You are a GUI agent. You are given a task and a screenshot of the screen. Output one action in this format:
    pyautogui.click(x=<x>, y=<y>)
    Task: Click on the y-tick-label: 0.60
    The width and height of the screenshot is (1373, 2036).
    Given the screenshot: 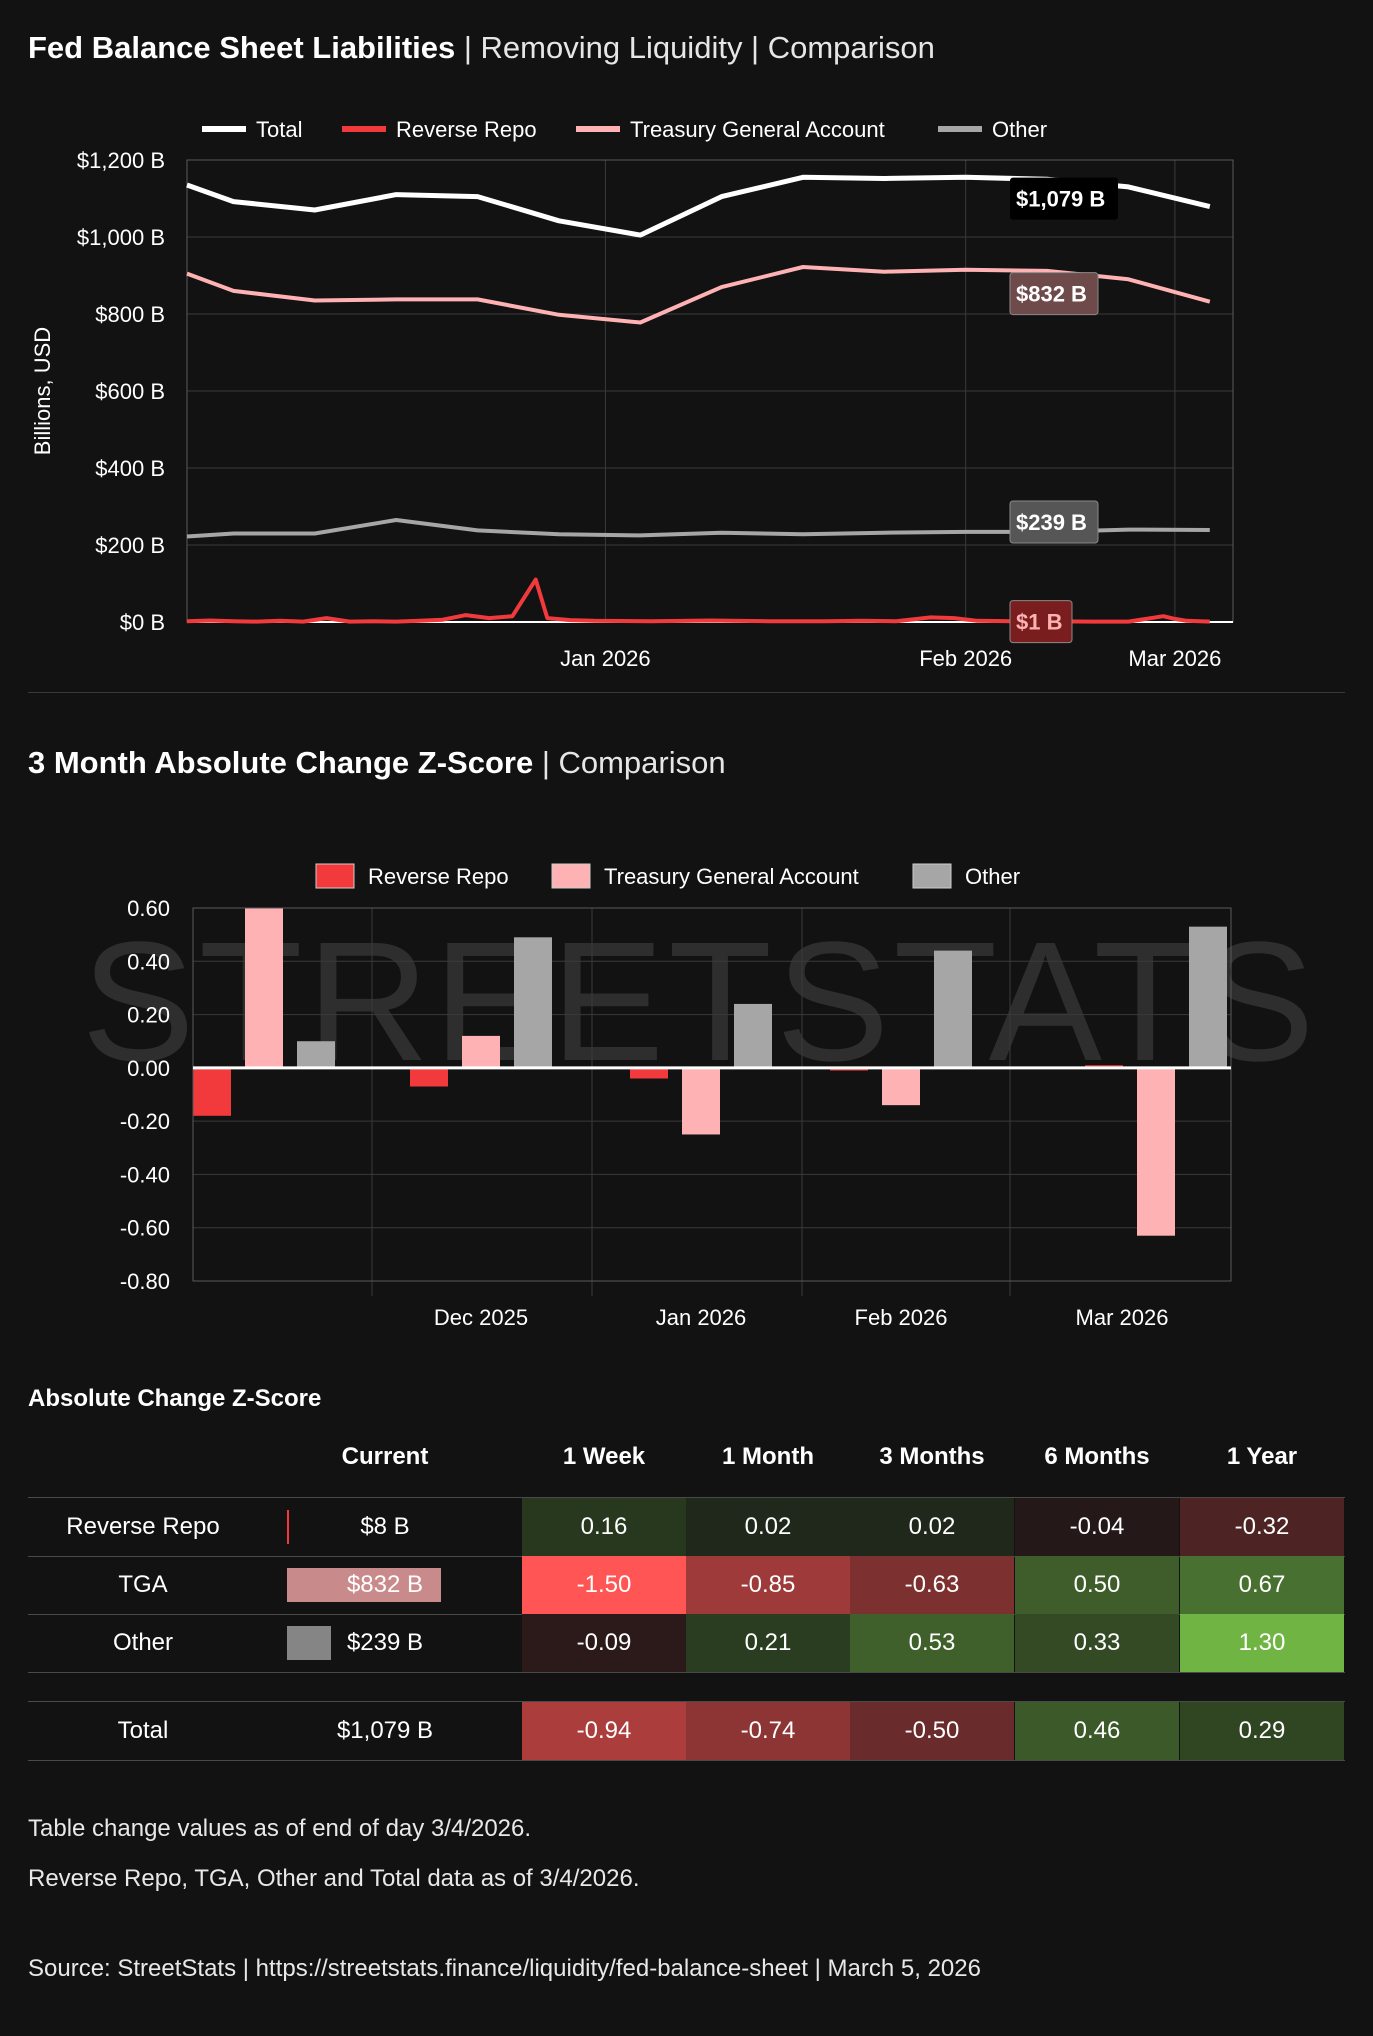 What is the action you would take?
    pyautogui.click(x=148, y=908)
    